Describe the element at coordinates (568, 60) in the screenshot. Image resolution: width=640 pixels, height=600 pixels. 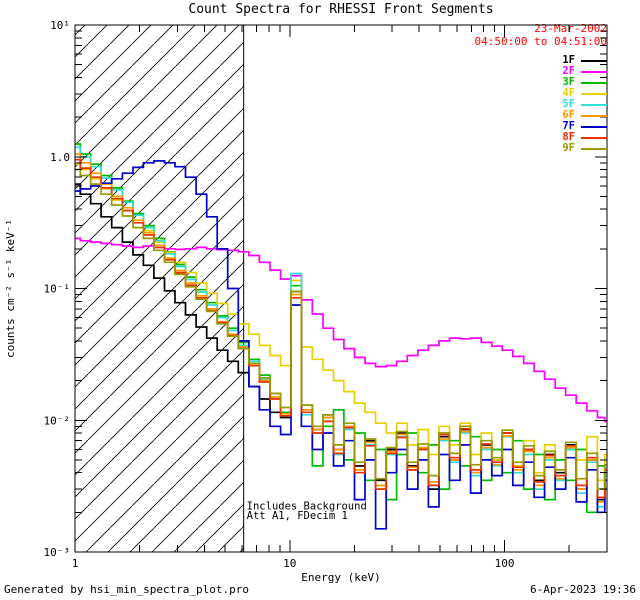
I see `legend-label: 1F` at that location.